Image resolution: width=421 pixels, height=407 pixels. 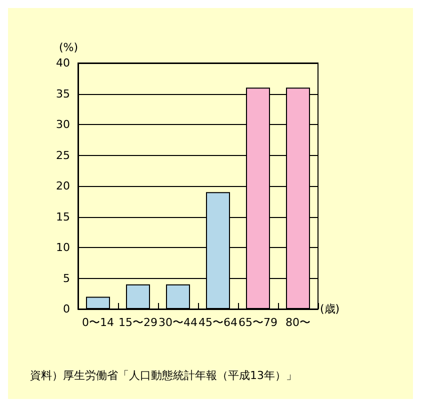 I want to click on x-tick-label: 15〜29, so click(x=138, y=322).